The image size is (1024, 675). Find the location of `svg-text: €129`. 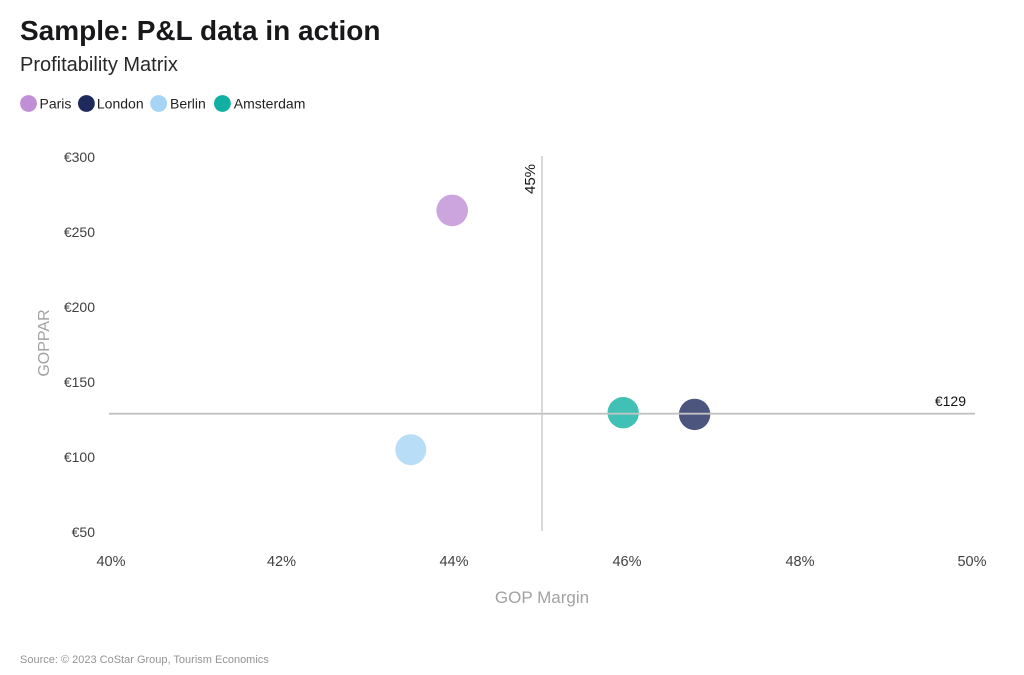

svg-text: €129 is located at coordinates (950, 401).